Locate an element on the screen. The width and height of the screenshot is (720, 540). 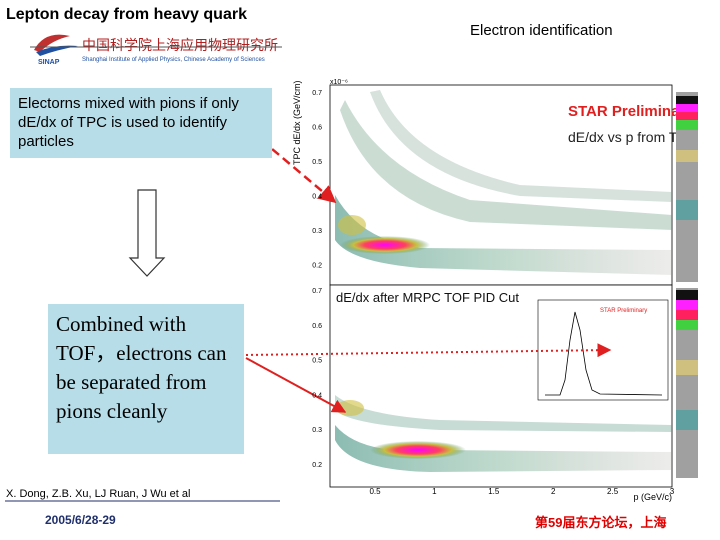
logo-text: SINAP is located at coordinates (49, 62).